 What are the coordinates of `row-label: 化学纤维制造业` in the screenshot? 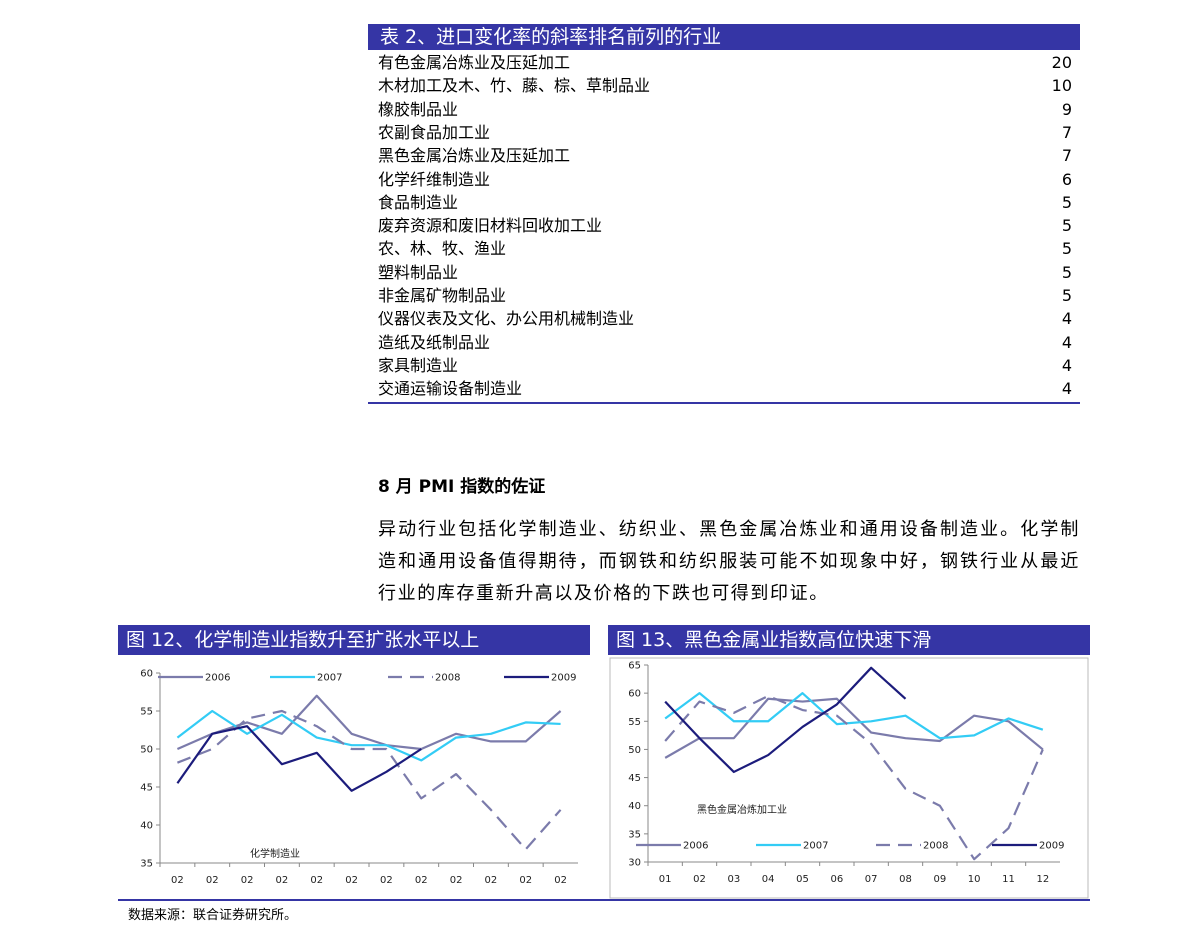 It's located at (434, 179).